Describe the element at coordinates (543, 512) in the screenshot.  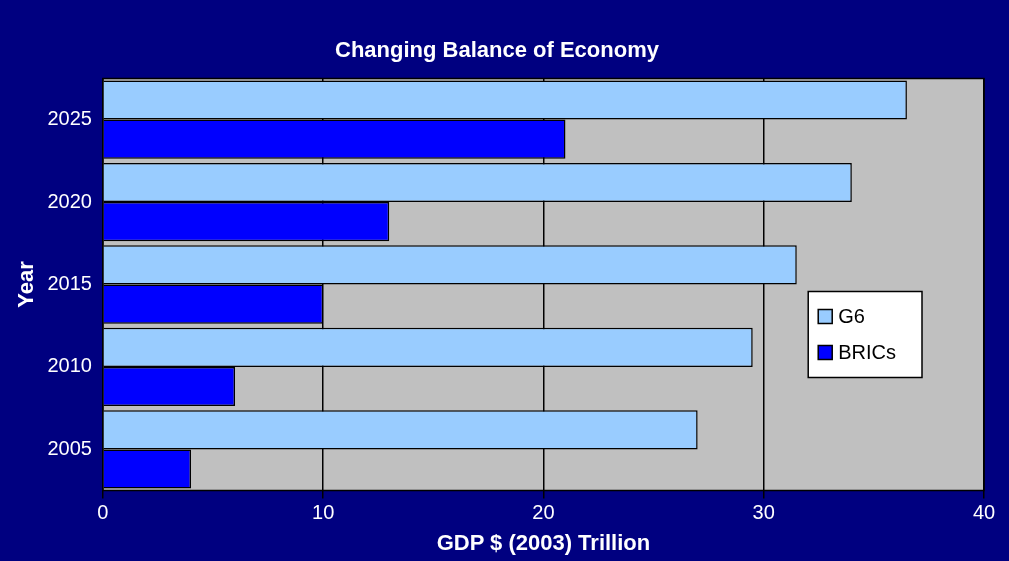
I see `x-tick-label: 20` at that location.